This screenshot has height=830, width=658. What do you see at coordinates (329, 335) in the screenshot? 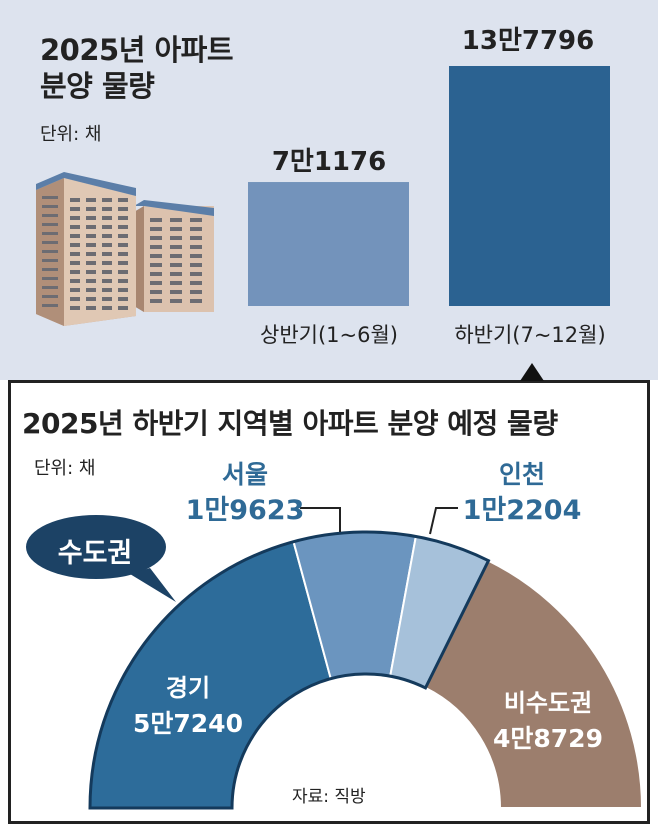
I see `bar-label-first-half: 상반기(1~6월)` at bounding box center [329, 335].